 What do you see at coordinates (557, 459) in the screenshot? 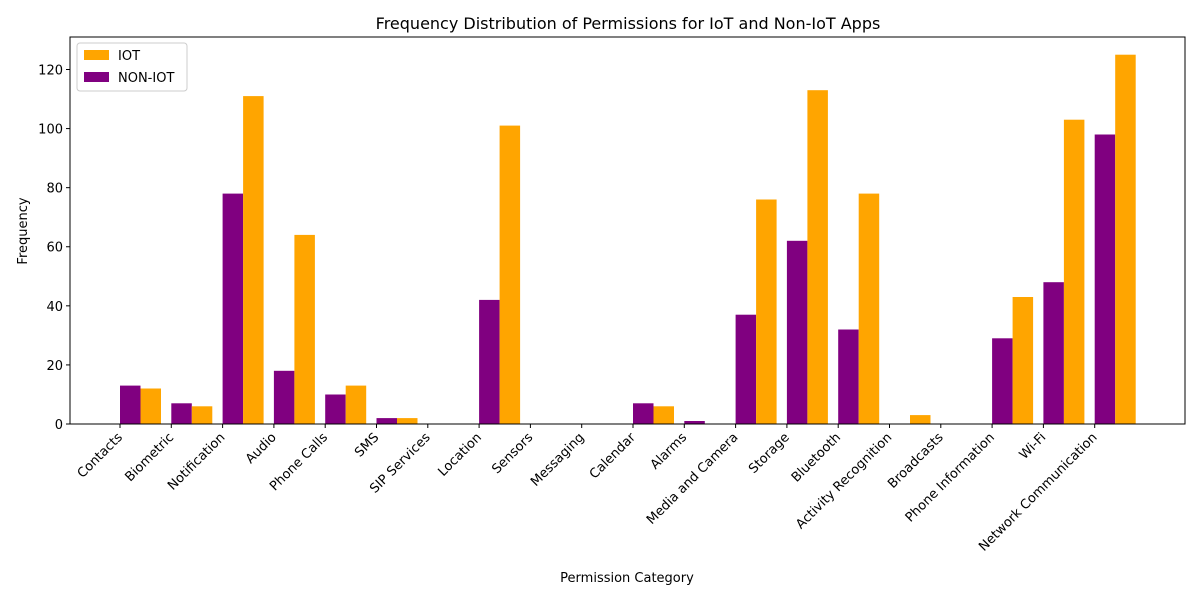
I see `x-tick-label-9: Messaging` at bounding box center [557, 459].